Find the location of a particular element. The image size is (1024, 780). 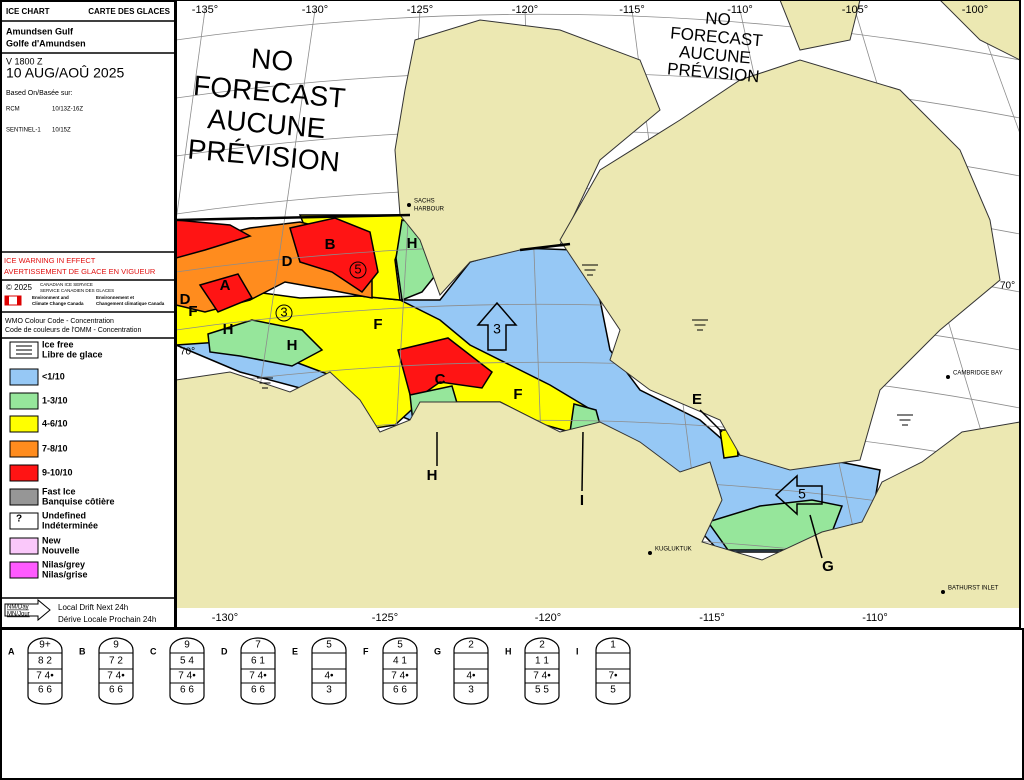

egg-label: C is located at coordinates (153, 651).